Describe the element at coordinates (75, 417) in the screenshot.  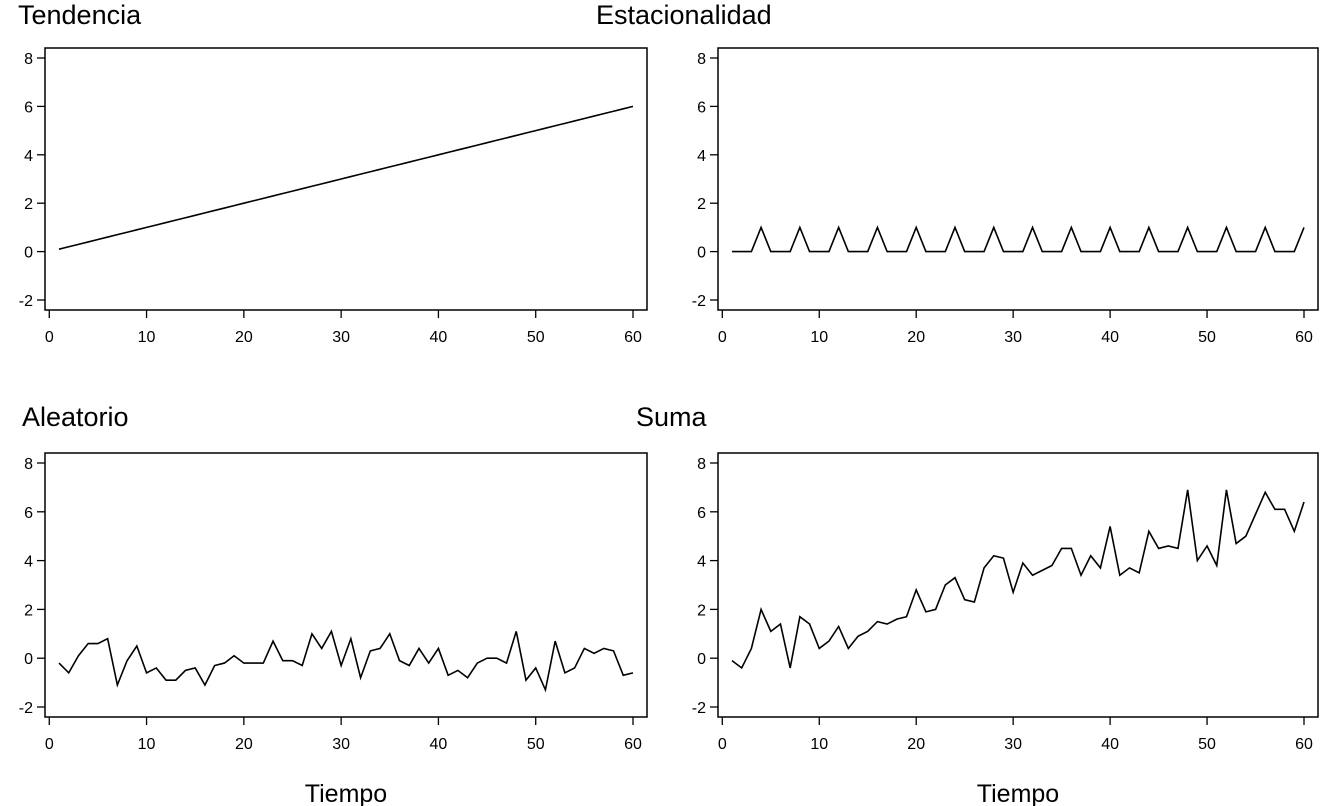
I see `chart-title: Aleatorio` at that location.